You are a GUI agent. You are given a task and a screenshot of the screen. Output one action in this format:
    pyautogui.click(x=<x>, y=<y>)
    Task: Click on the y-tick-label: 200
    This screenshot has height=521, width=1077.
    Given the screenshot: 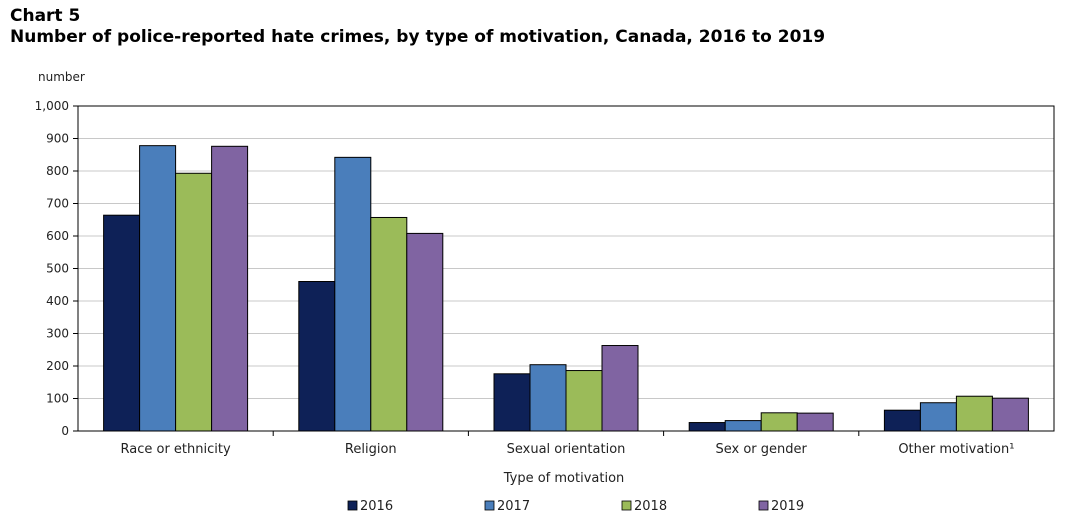 What is the action you would take?
    pyautogui.click(x=57, y=366)
    